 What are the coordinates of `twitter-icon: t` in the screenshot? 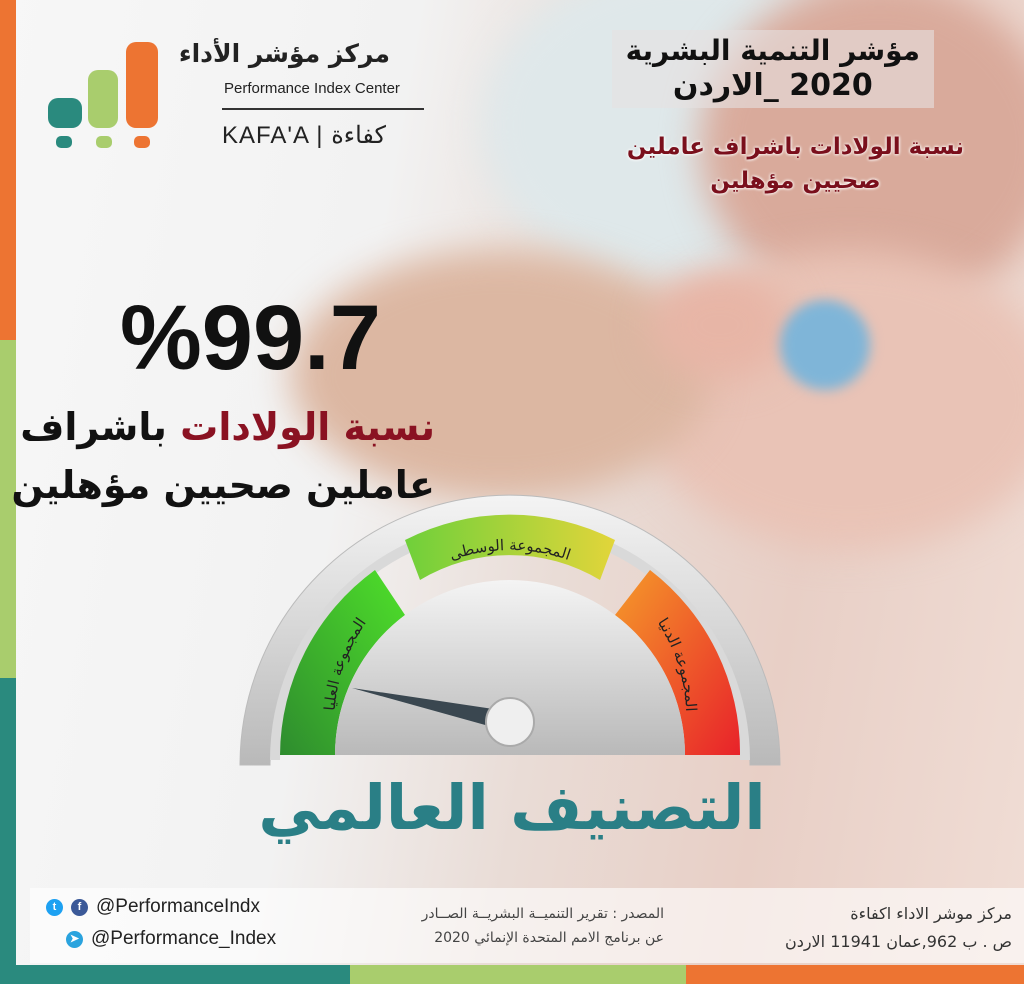 It's located at (54, 907).